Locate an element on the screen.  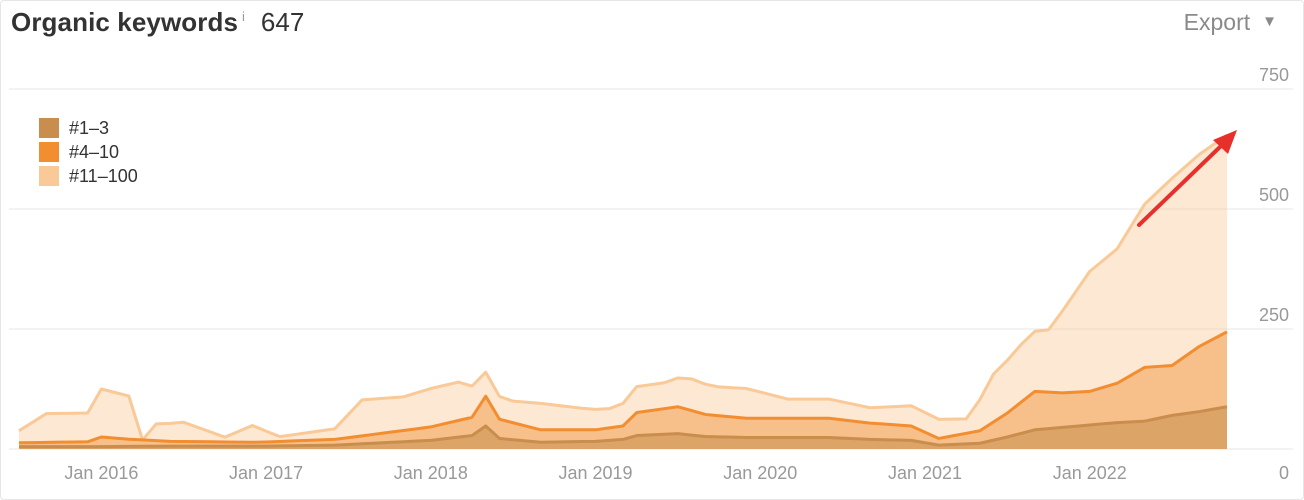
legend-item-top3: #1–3 is located at coordinates (88, 128).